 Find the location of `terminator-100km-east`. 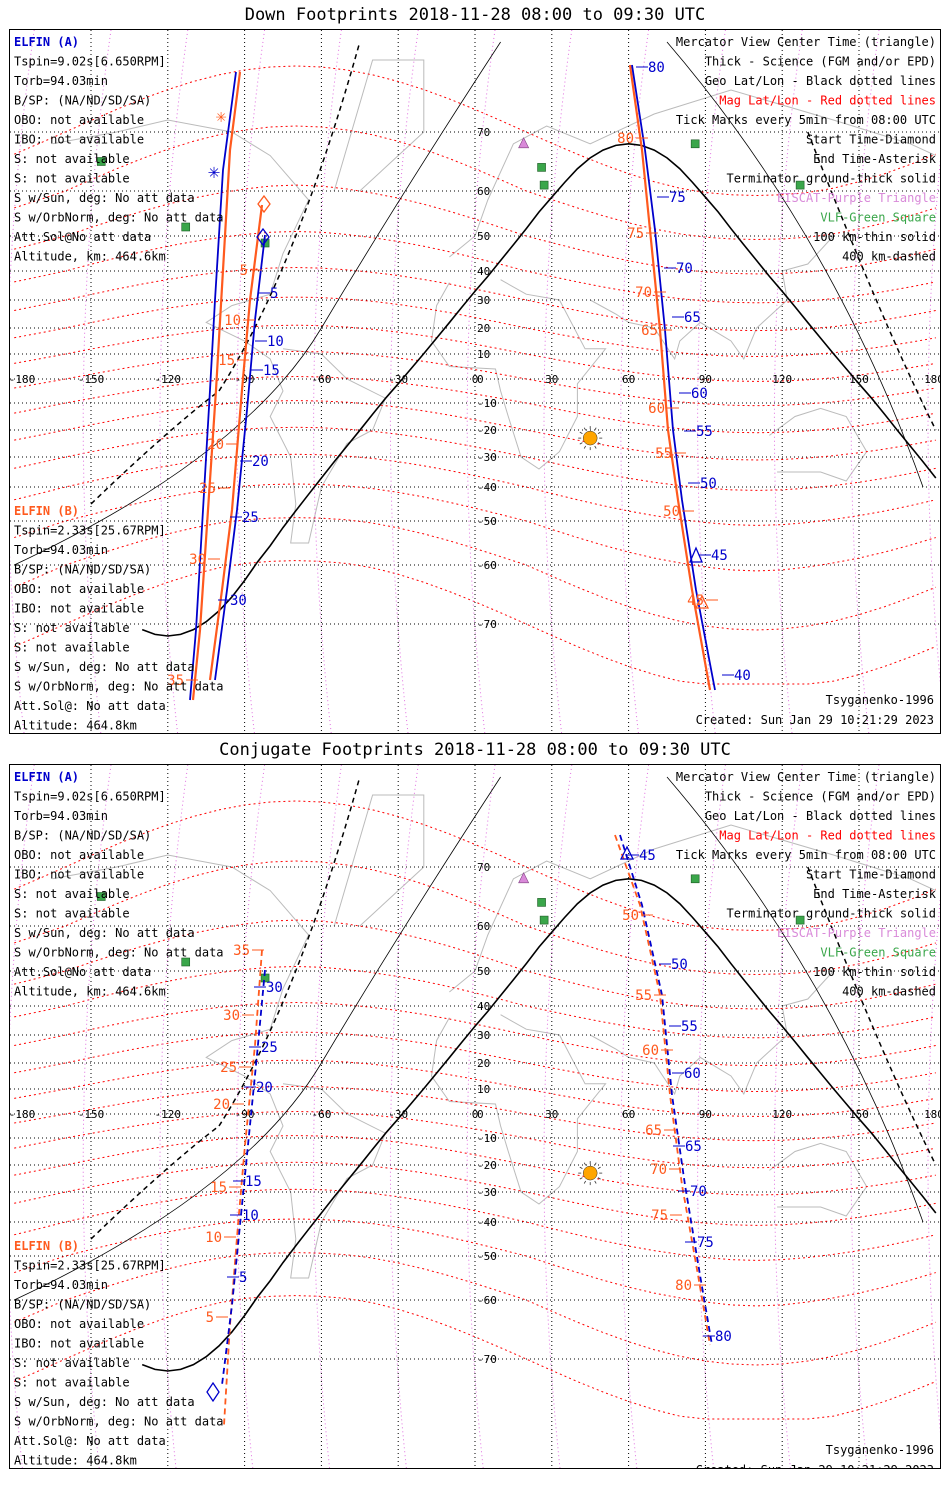

terminator-100km-east is located at coordinates (795, 999).